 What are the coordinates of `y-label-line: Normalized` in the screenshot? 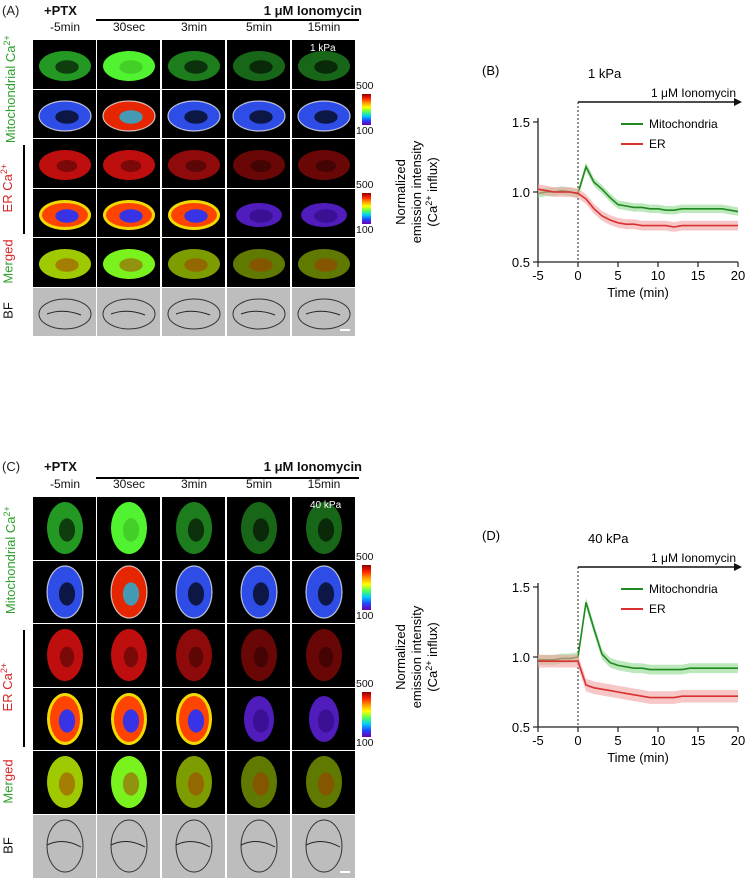 It's located at (400, 657).